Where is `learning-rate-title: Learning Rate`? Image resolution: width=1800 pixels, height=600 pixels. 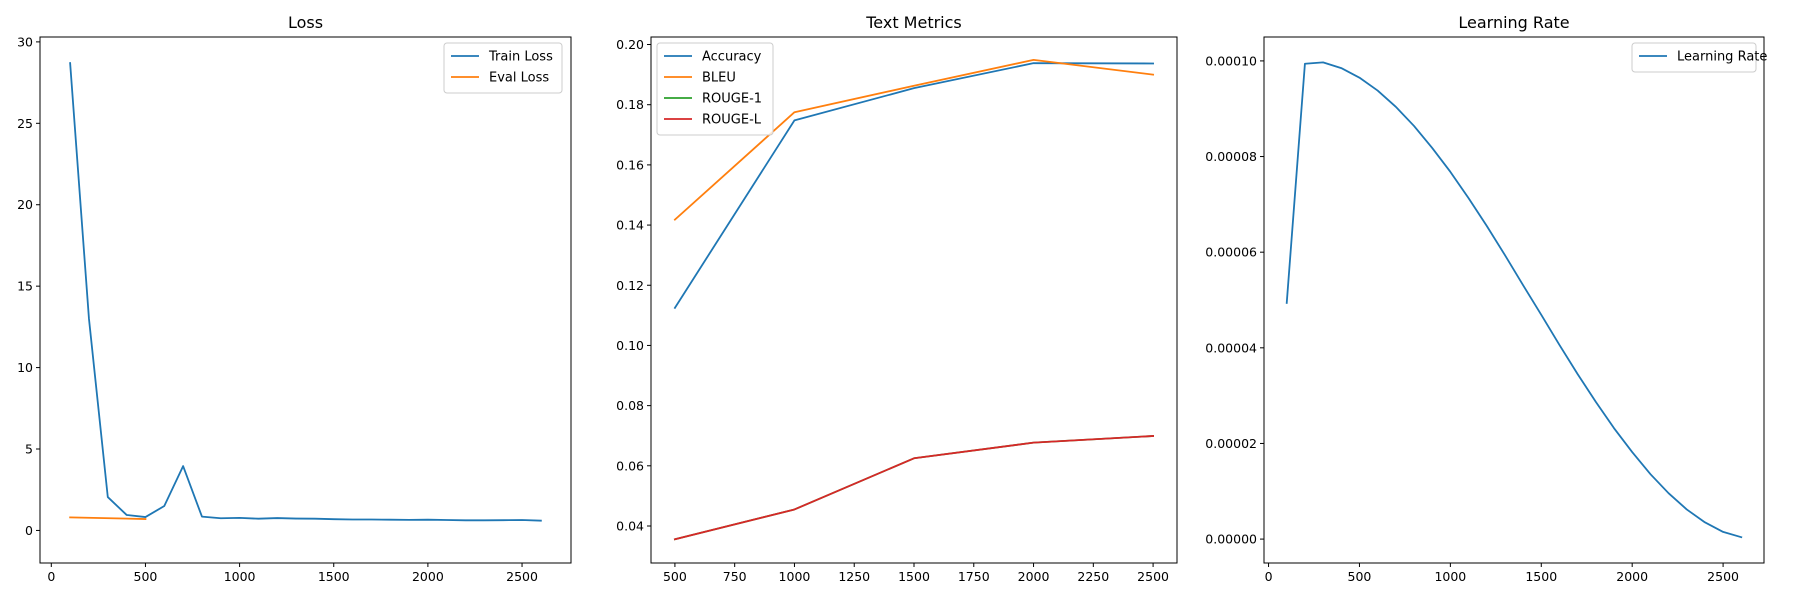
learning-rate-title: Learning Rate is located at coordinates (1513, 22).